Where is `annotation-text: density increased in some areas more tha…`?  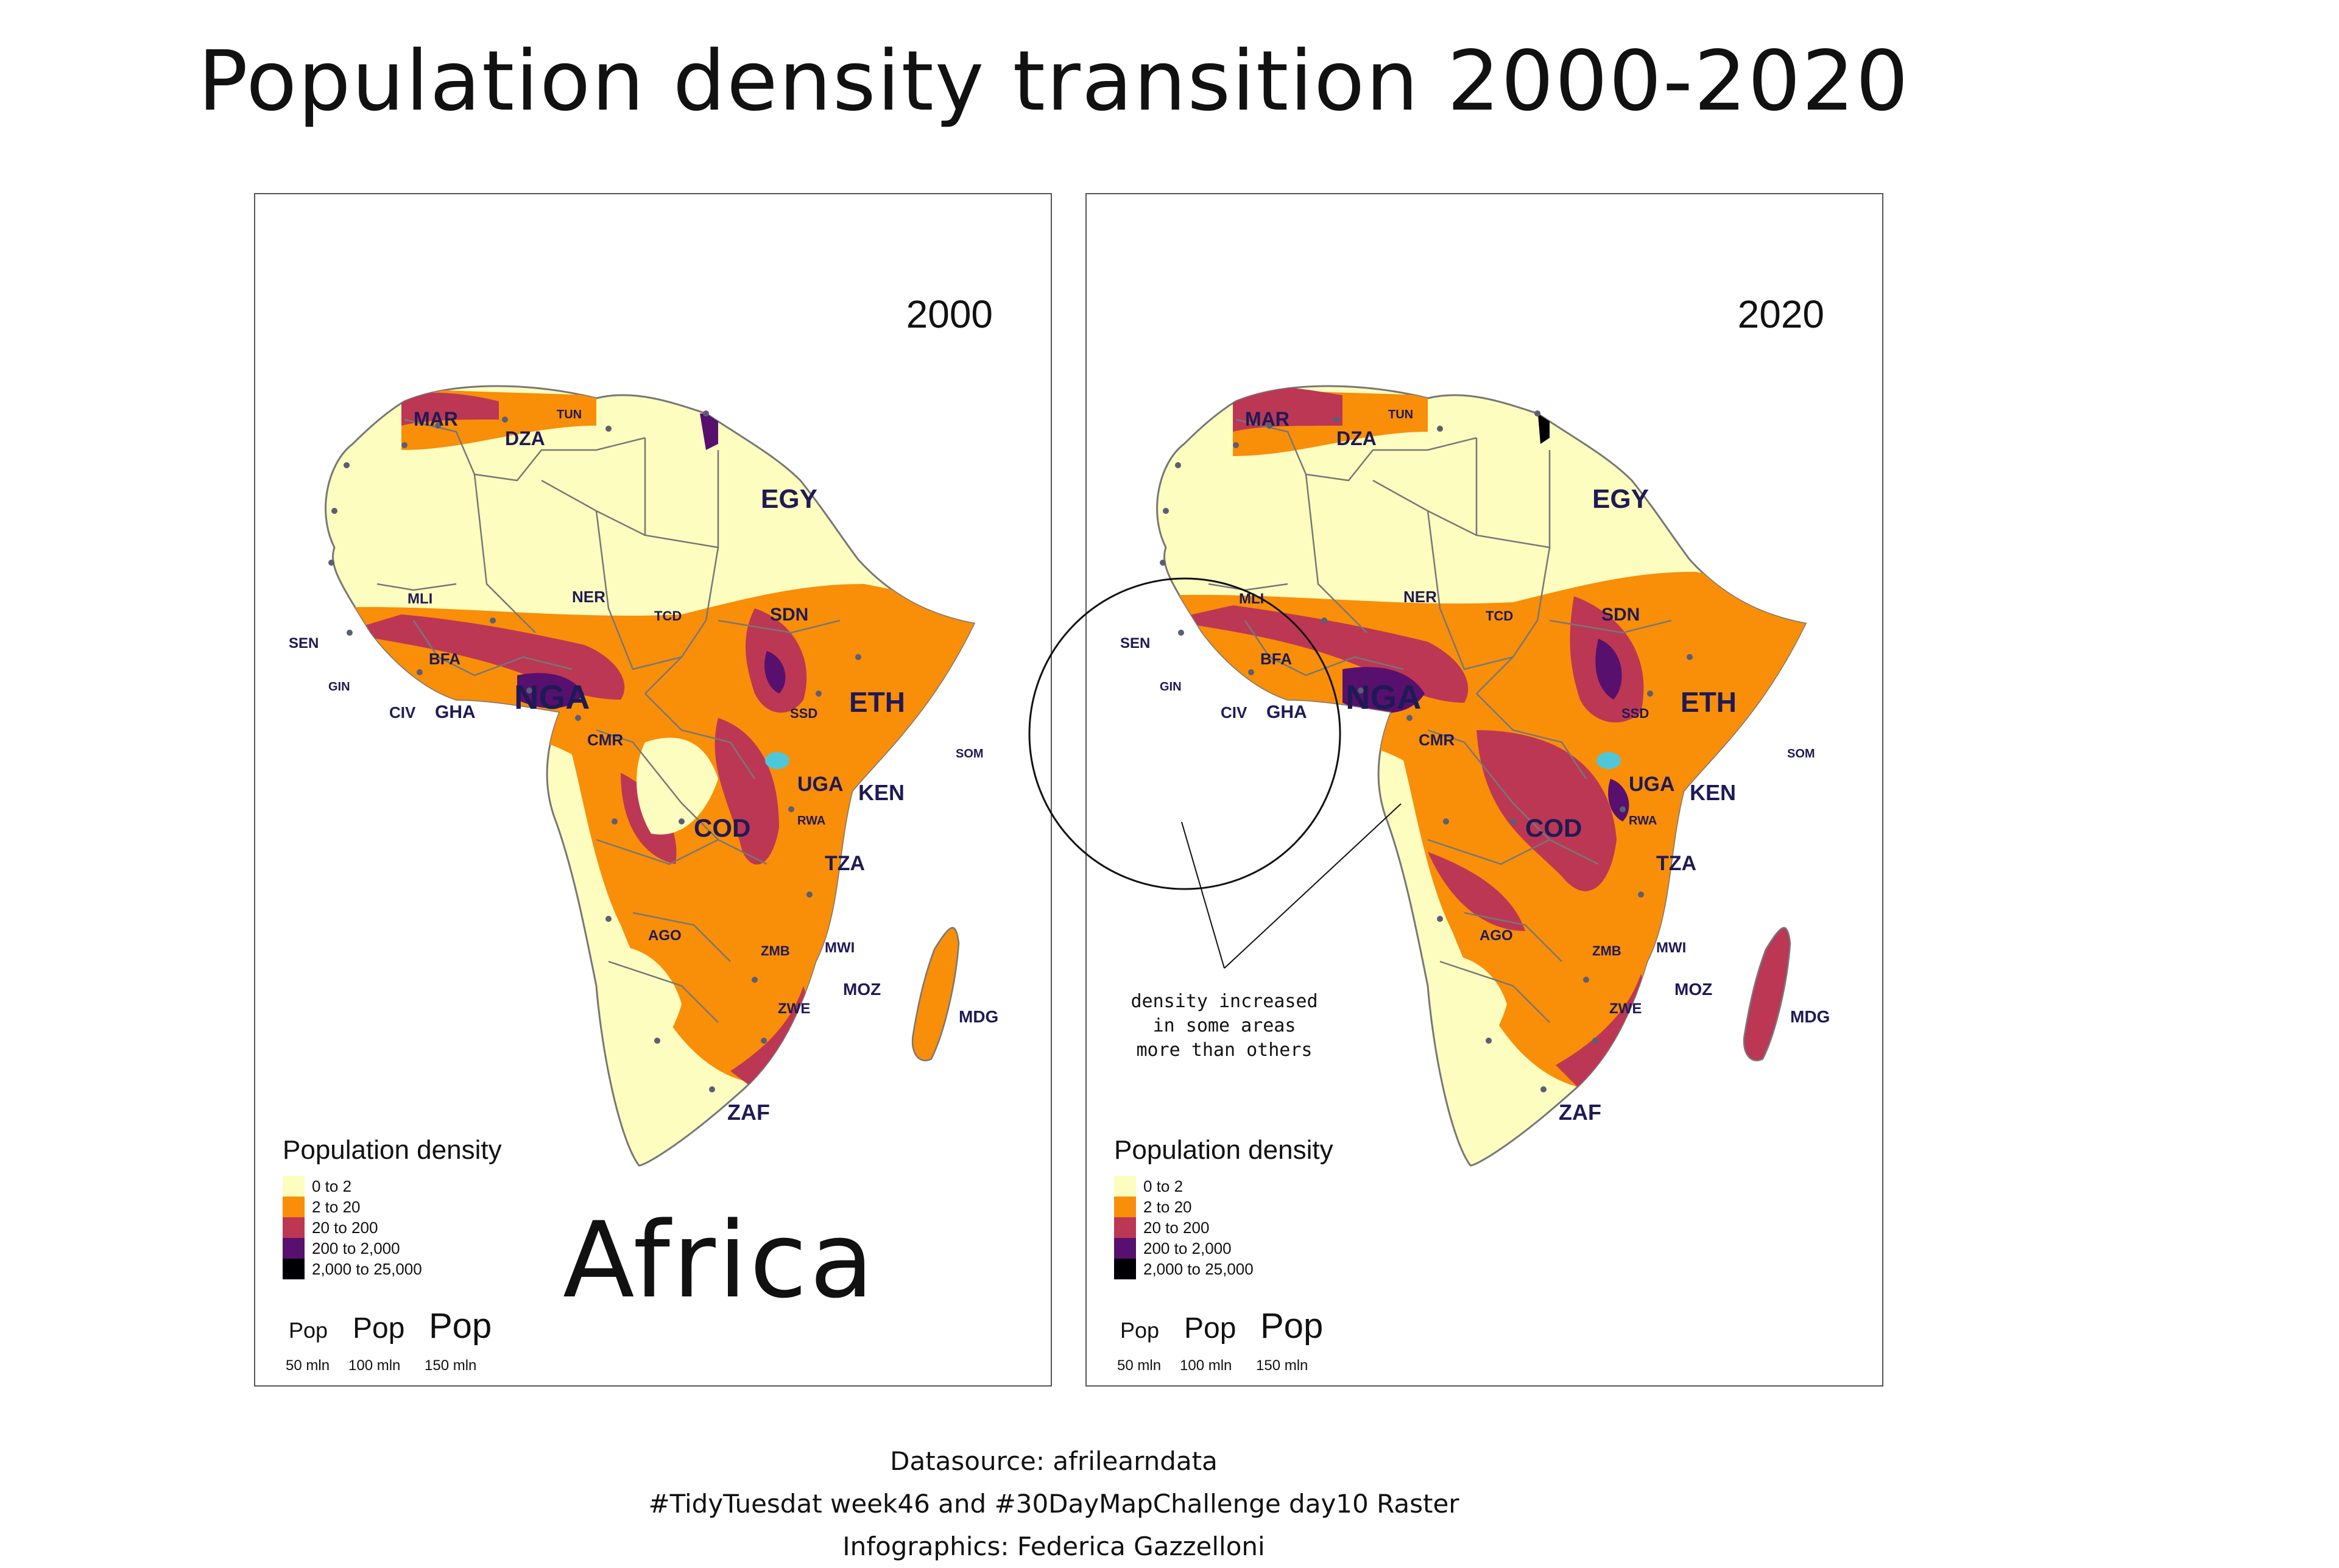 annotation-text: density increased in some areas more tha… is located at coordinates (1224, 1026).